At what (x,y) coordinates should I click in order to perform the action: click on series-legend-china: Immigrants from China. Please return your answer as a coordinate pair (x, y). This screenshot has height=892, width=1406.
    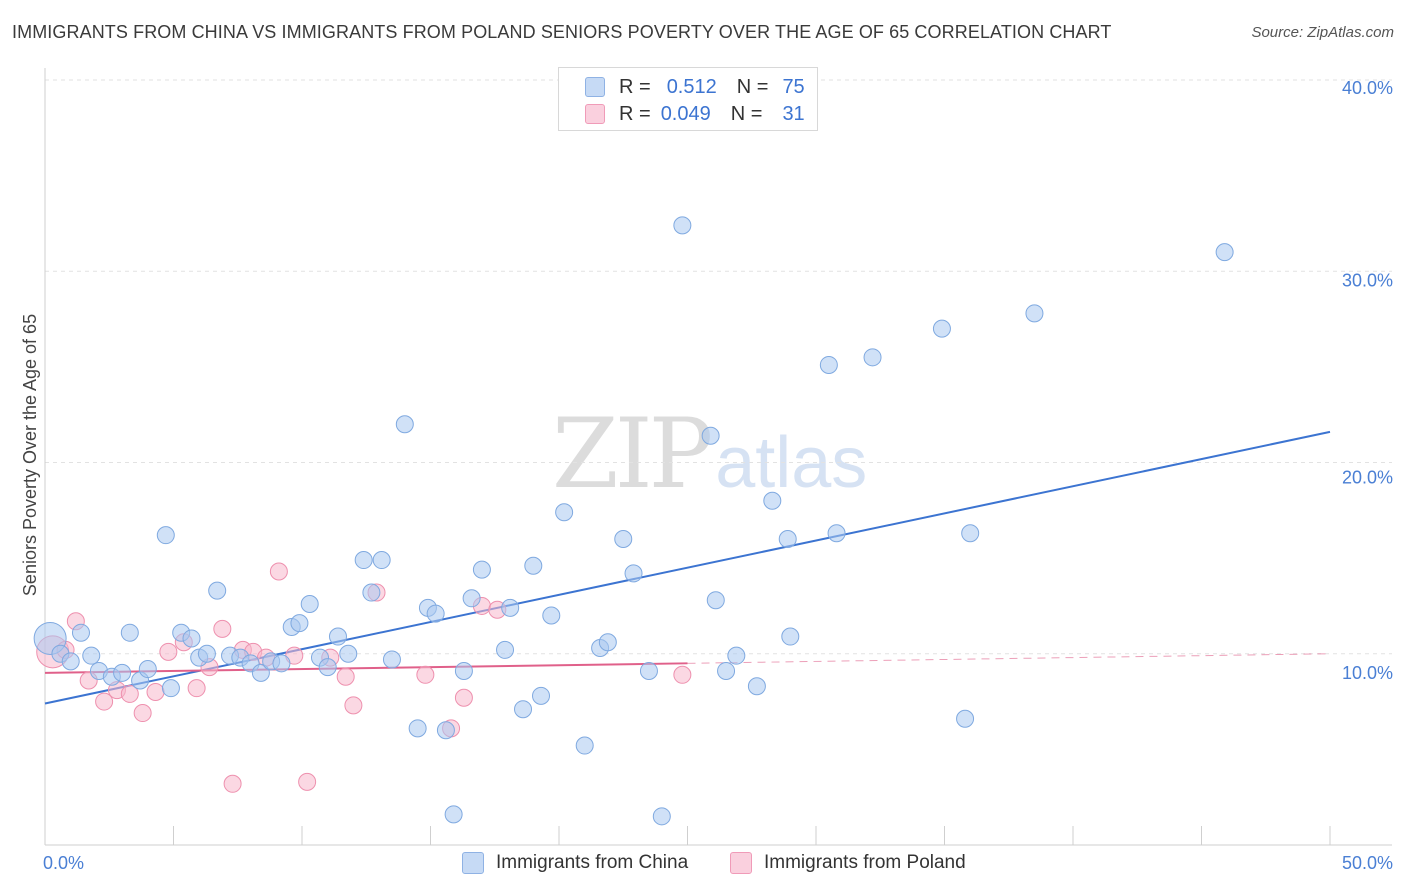
    Looking at the image, I should click on (575, 863).